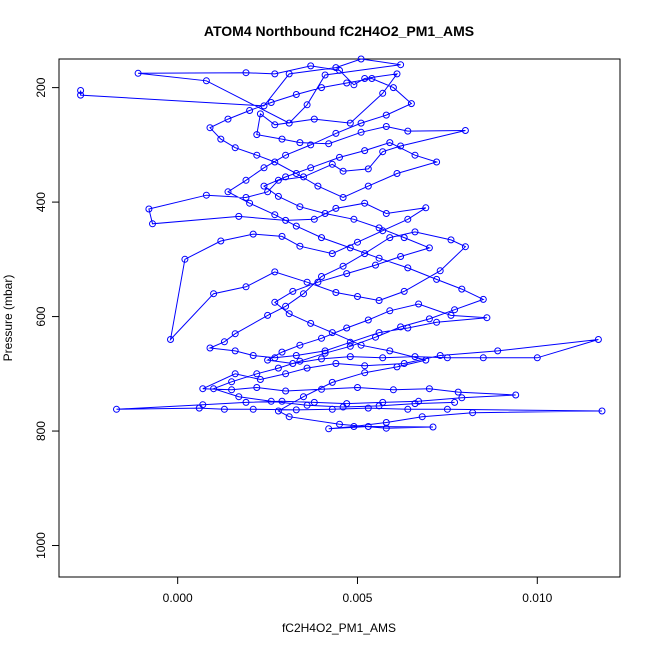 This screenshot has height=650, width=650. What do you see at coordinates (41, 316) in the screenshot?
I see `y-tick-label: 600` at bounding box center [41, 316].